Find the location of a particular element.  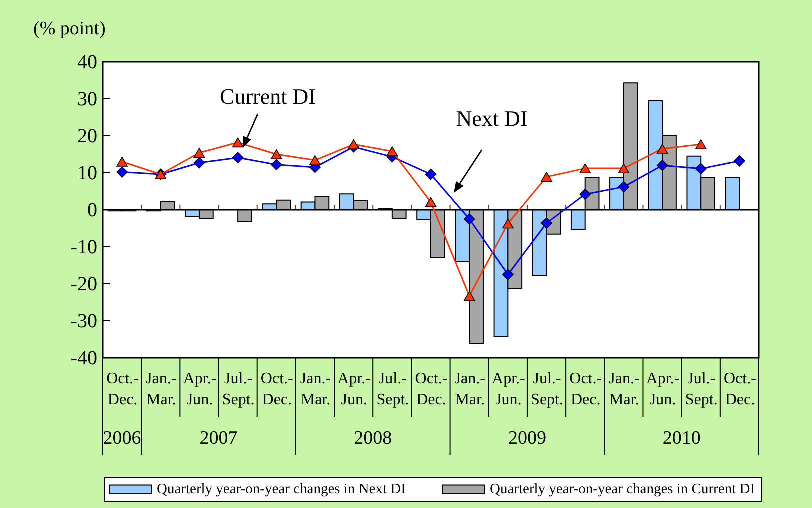

y-tick-label: -20 is located at coordinates (84, 285).